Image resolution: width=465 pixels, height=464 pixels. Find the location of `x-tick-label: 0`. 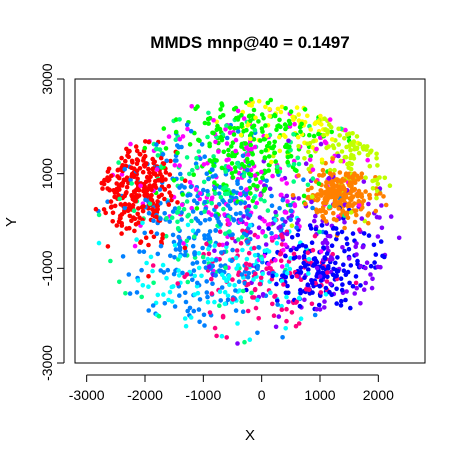

x-tick-label: 0 is located at coordinates (262, 395).